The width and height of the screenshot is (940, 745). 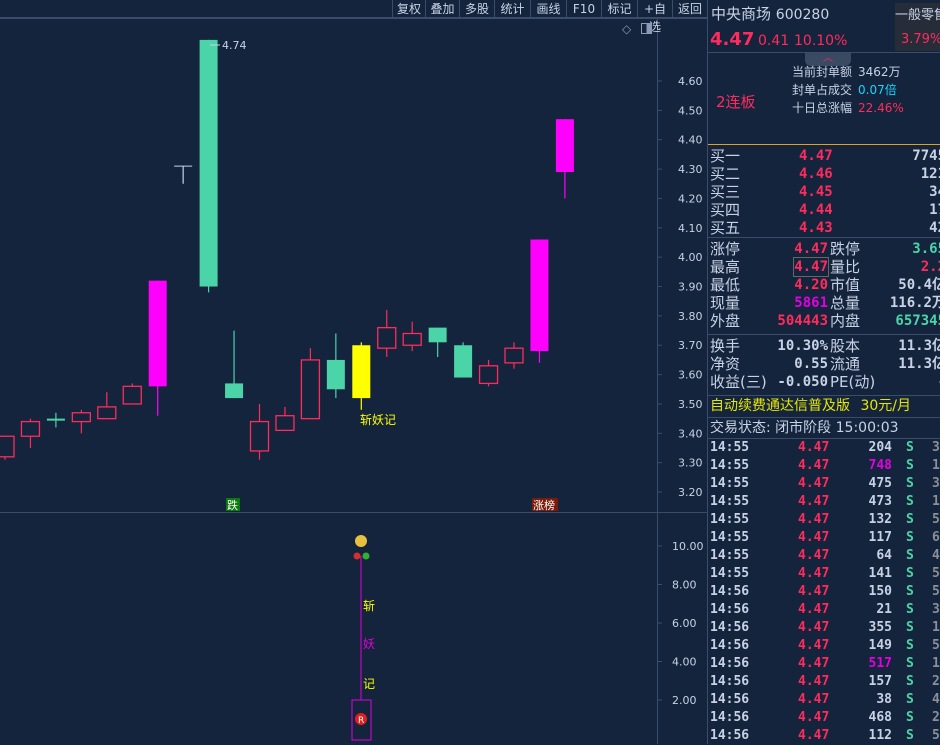 I want to click on tag-rank-bg, so click(x=545, y=504).